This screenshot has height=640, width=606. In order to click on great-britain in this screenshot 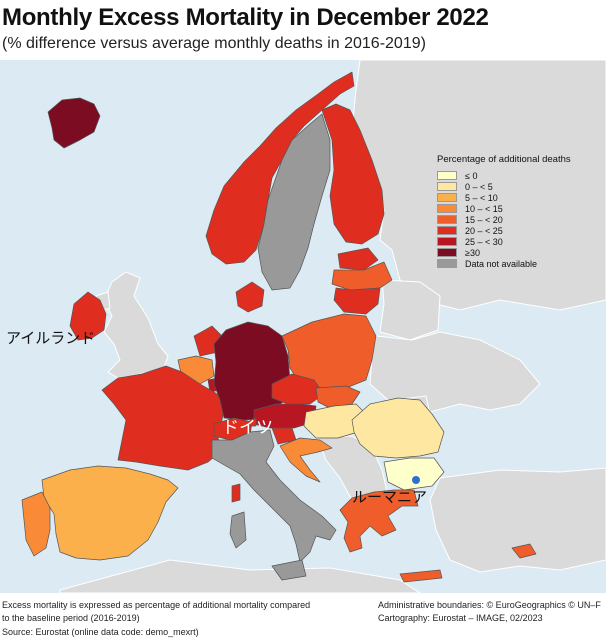, I will do `click(136, 325)`.